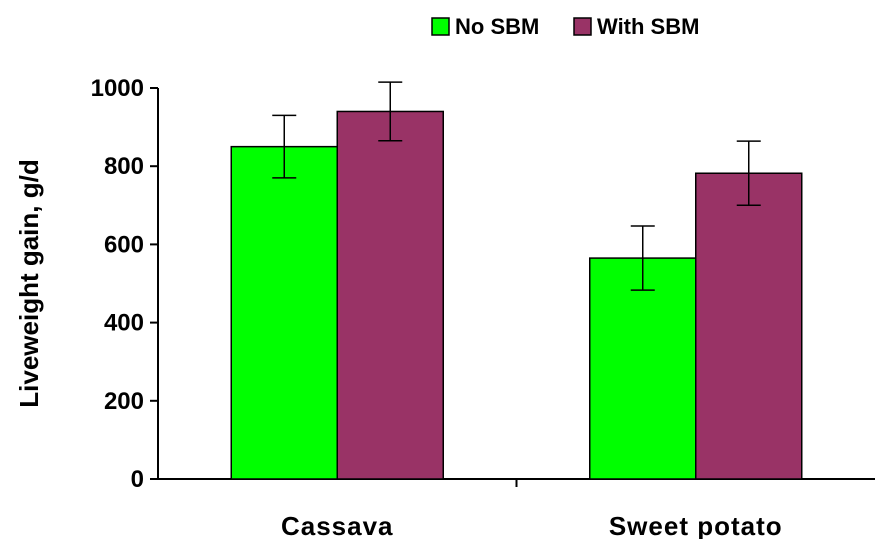 The image size is (885, 539). I want to click on x-tick-label: Sweet potato, so click(696, 525).